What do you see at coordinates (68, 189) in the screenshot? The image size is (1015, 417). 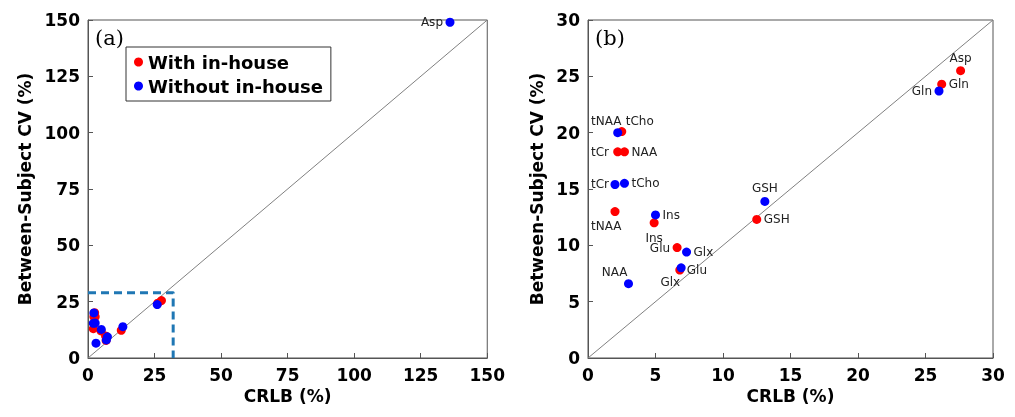 I see `y-tick-label: 75` at bounding box center [68, 189].